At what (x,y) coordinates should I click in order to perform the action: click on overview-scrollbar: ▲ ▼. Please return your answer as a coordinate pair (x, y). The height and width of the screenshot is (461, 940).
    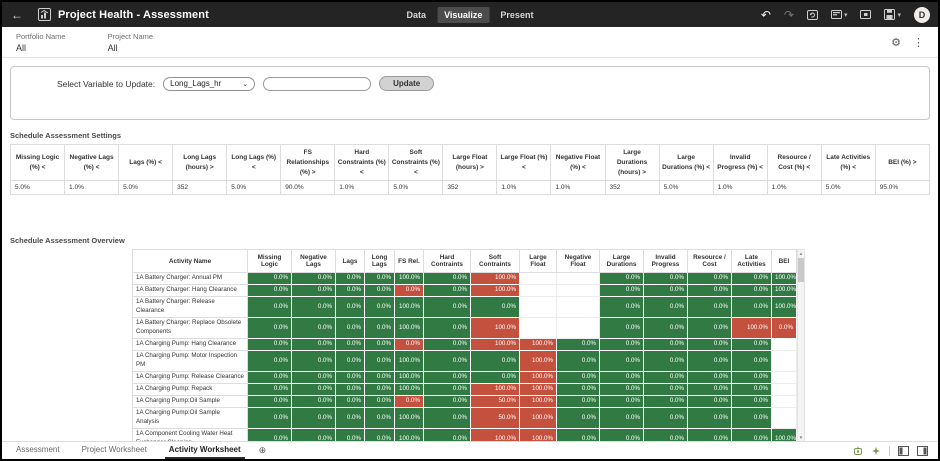
    Looking at the image, I should click on (801, 346).